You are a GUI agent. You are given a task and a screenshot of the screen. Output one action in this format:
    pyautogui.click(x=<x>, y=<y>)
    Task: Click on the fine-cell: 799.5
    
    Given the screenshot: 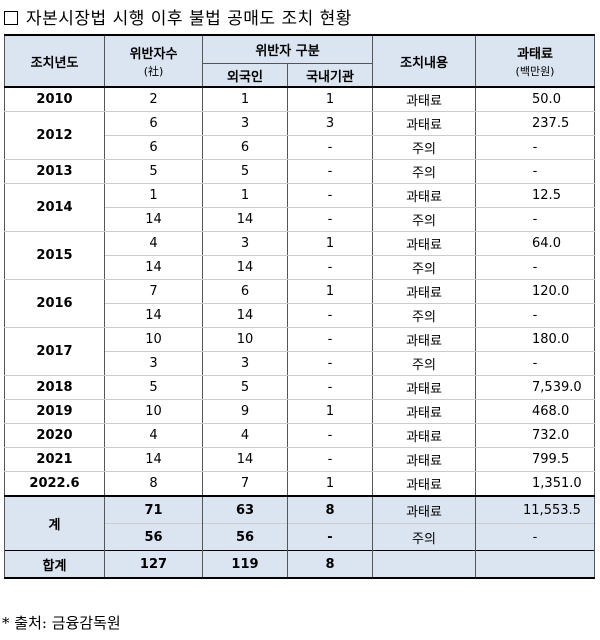 What is the action you would take?
    pyautogui.click(x=535, y=459)
    